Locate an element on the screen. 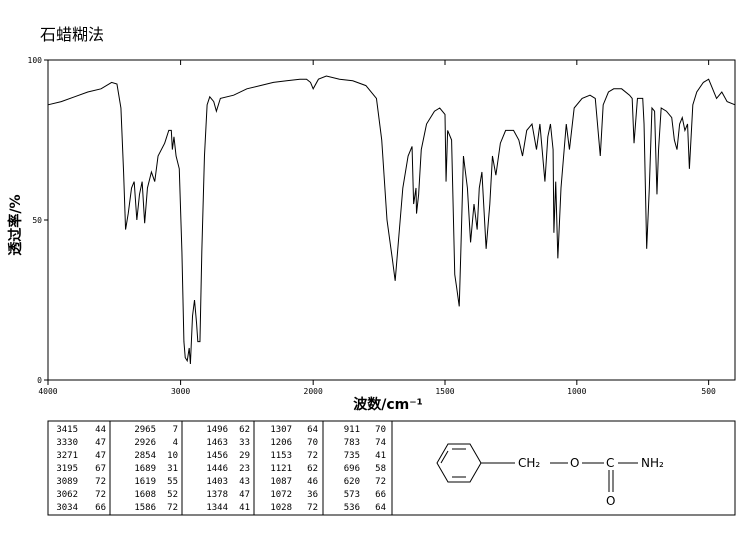 Image resolution: width=743 pixels, height=539 pixels. x-axis-label: 波数/cm⁻¹ is located at coordinates (388, 404).